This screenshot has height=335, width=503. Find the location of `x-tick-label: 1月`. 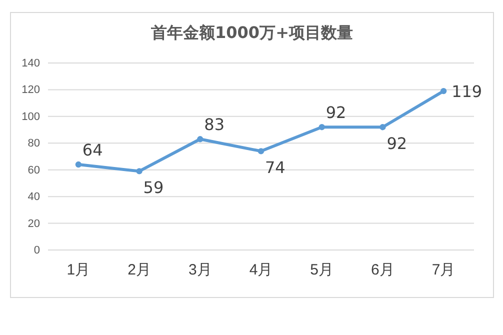

x-tick-label: 1月 is located at coordinates (78, 270).